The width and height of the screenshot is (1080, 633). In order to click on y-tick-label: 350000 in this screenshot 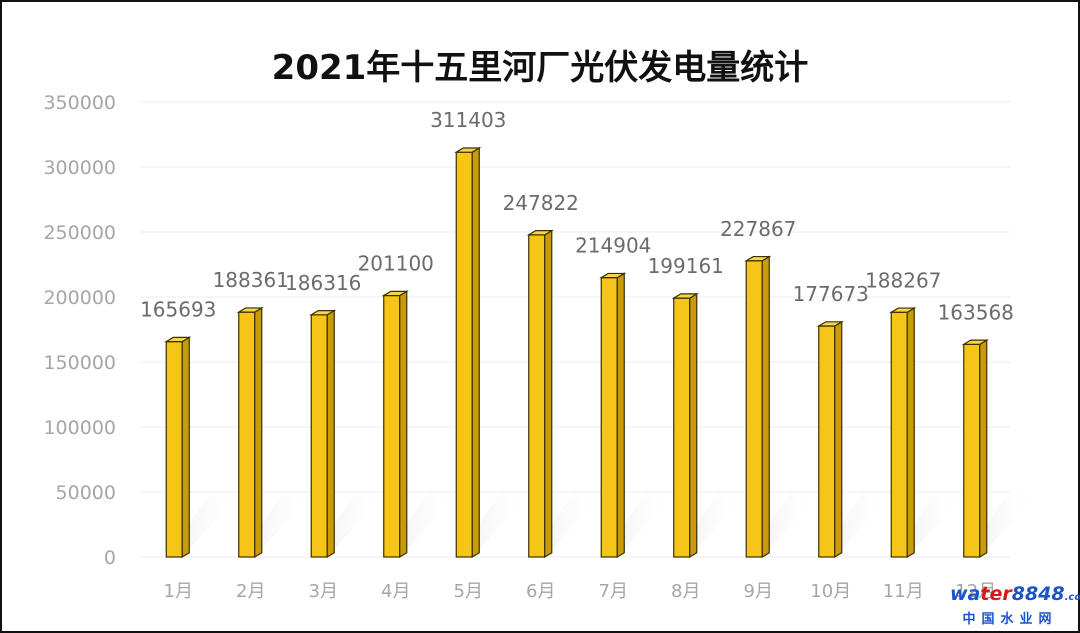, I will do `click(79, 103)`.